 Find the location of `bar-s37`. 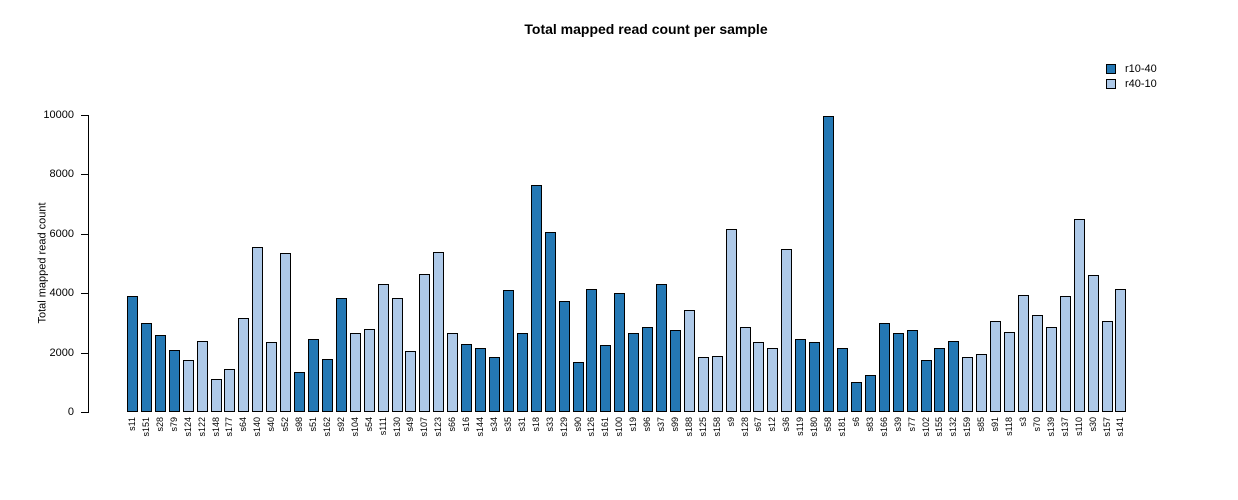

bar-s37 is located at coordinates (662, 348).